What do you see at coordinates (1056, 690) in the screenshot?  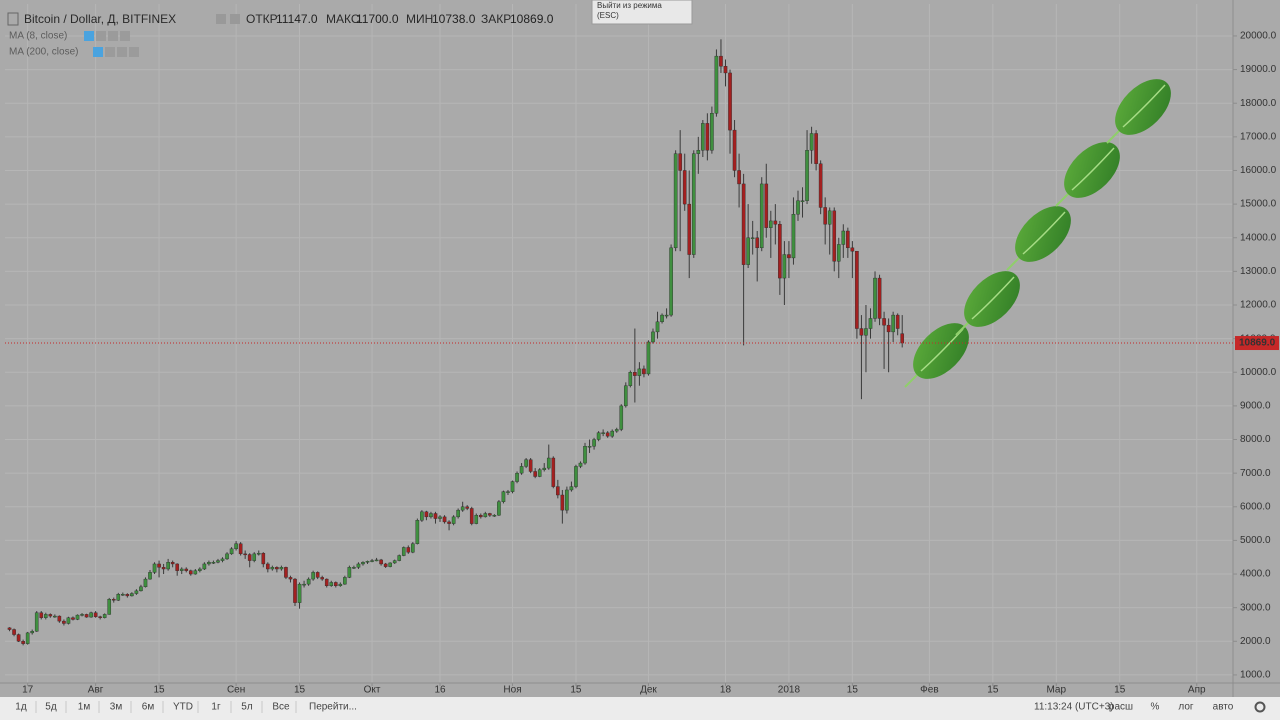 I see `x-tick-label: Мар` at bounding box center [1056, 690].